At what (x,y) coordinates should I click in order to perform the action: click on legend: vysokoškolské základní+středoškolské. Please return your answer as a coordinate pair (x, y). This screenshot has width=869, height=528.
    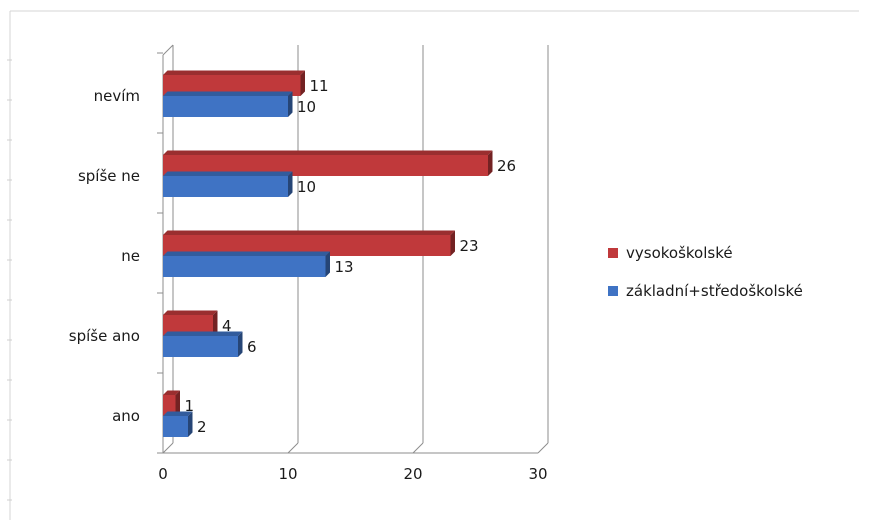
    Looking at the image, I should click on (705, 272).